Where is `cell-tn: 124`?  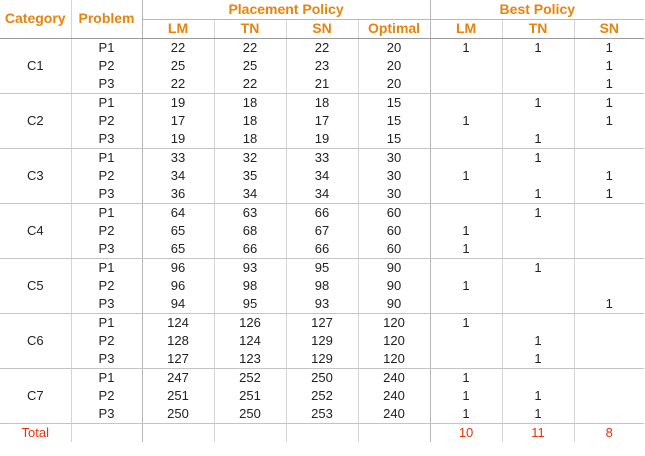
cell-tn: 124 is located at coordinates (249, 340).